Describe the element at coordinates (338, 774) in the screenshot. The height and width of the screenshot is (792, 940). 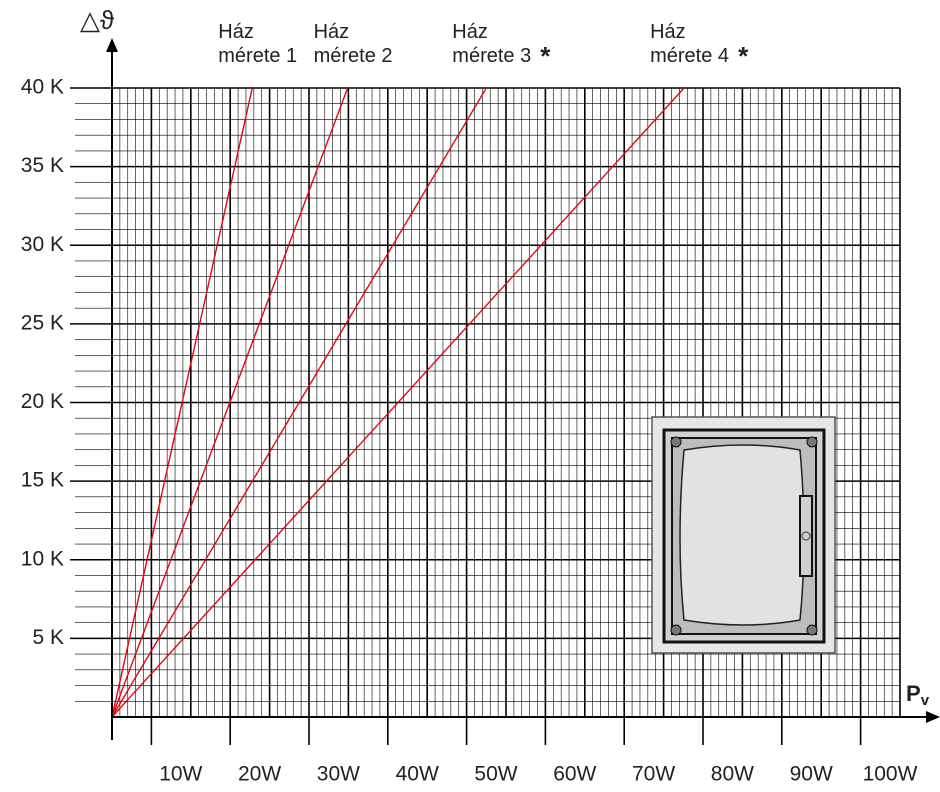
I see `x-tick-label: 30W` at that location.